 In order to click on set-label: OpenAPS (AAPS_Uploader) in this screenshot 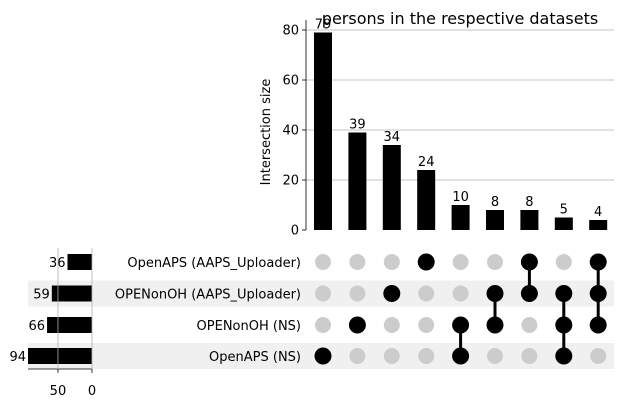, I will do `click(214, 263)`.